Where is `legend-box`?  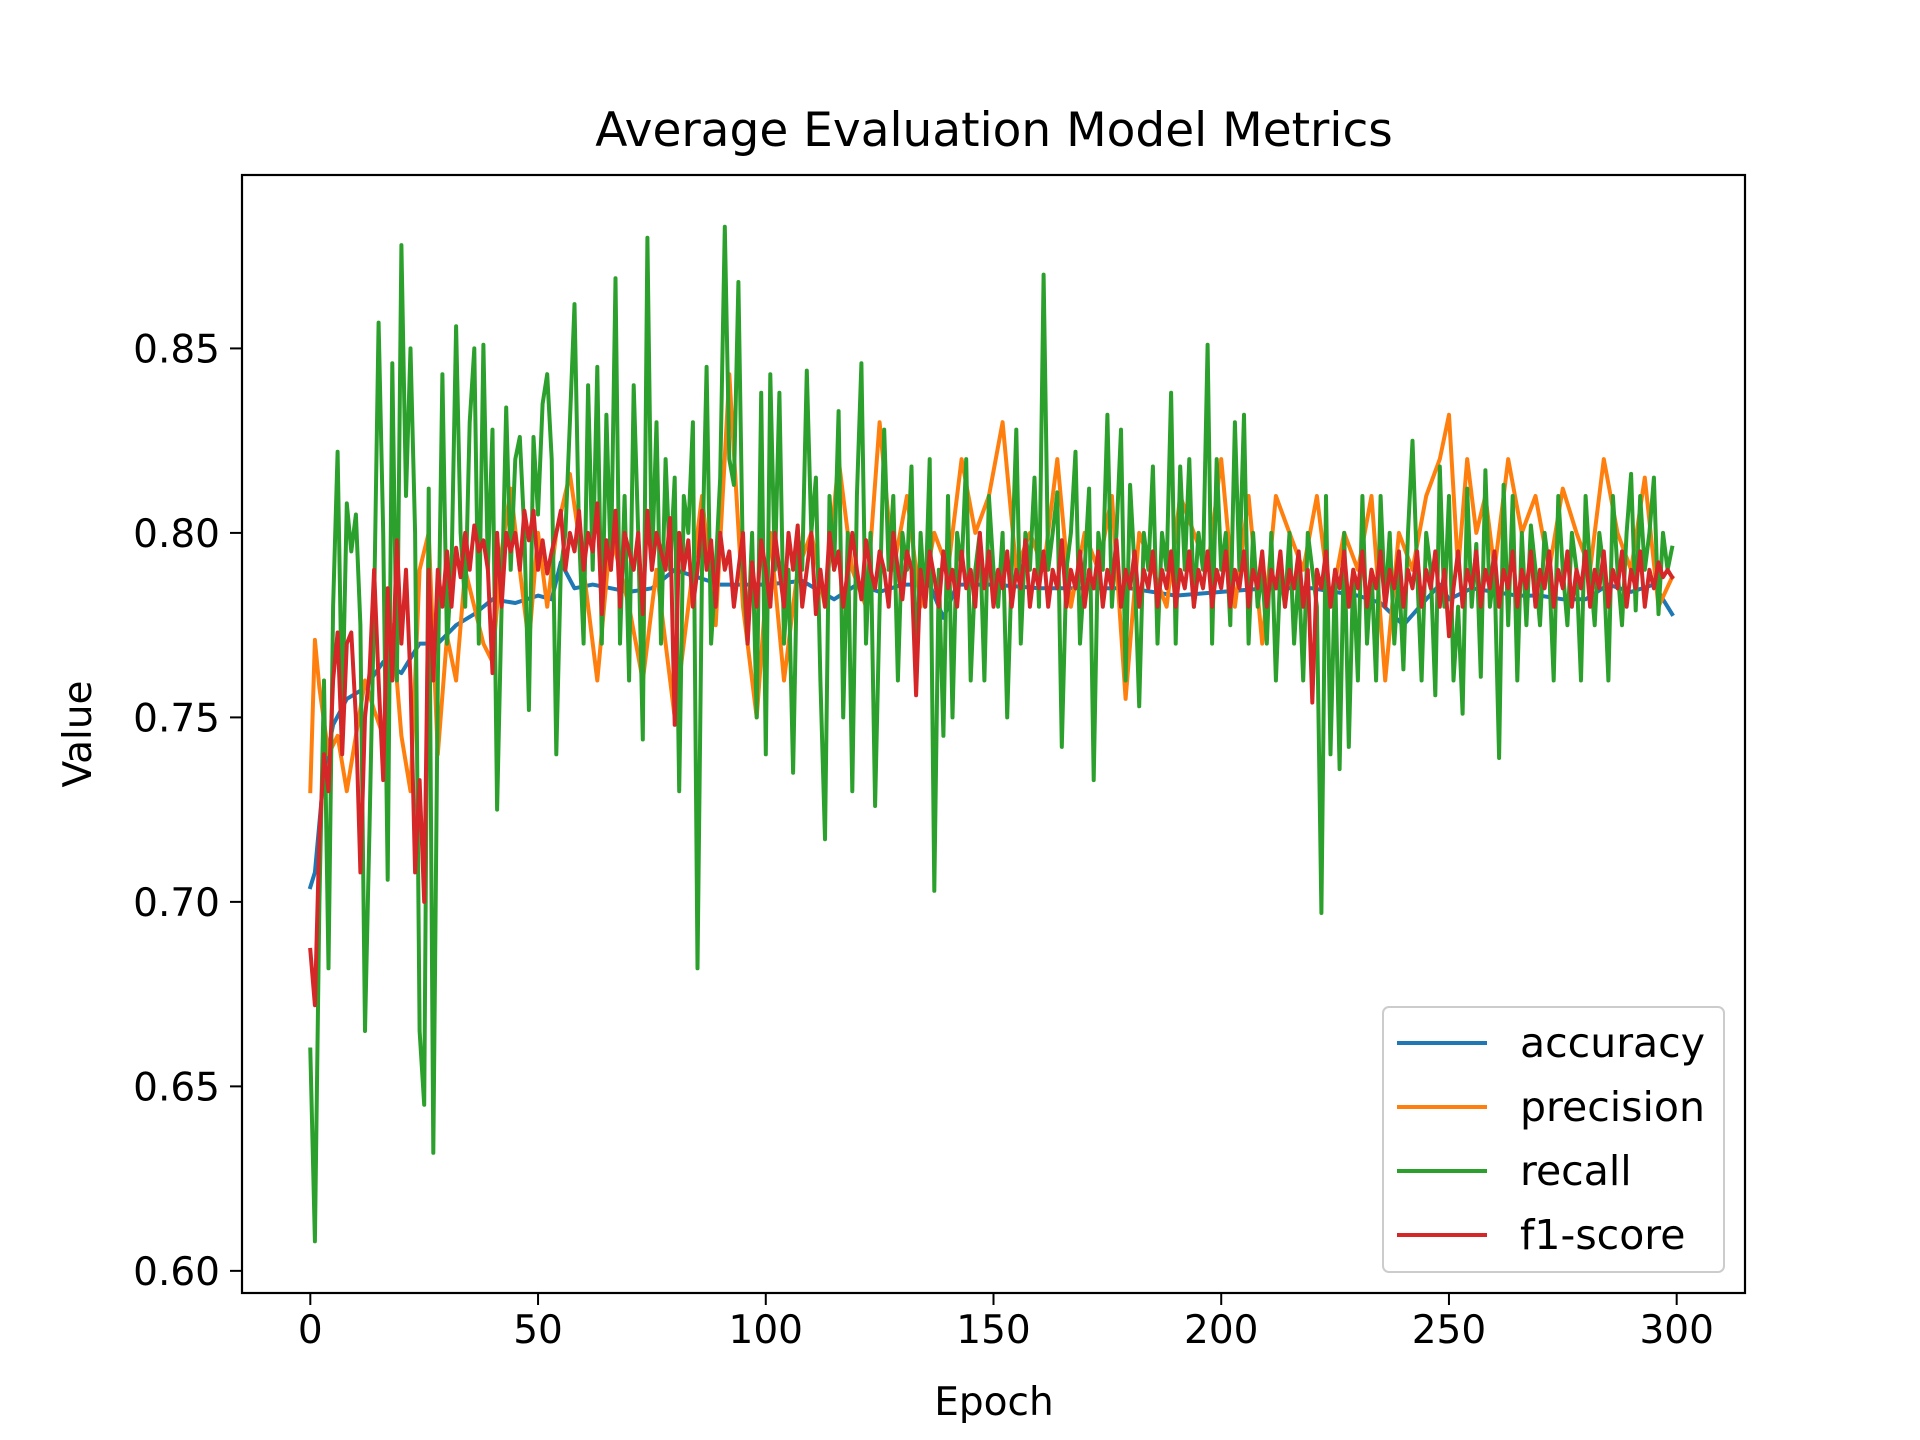
legend-box is located at coordinates (1553, 1139).